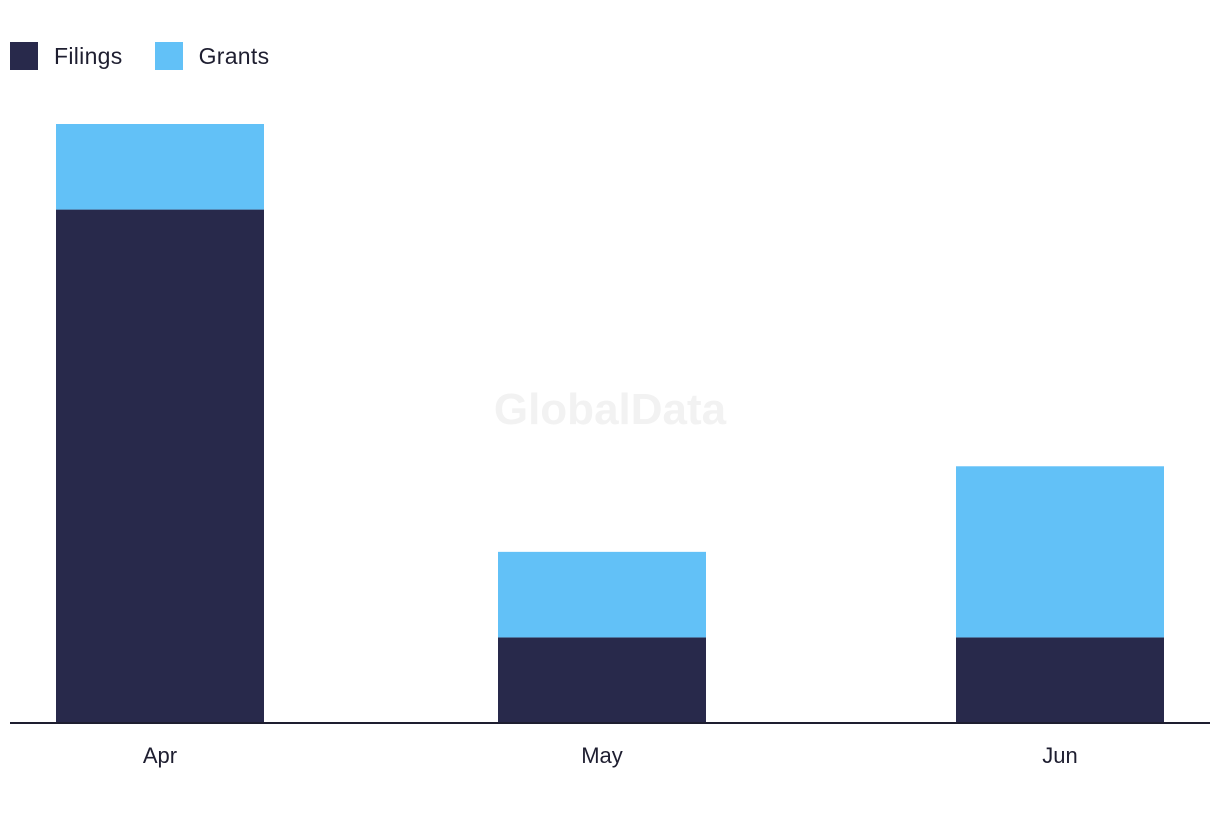  Describe the element at coordinates (1059, 755) in the screenshot. I see `x-tick-label-jun: Jun` at that location.